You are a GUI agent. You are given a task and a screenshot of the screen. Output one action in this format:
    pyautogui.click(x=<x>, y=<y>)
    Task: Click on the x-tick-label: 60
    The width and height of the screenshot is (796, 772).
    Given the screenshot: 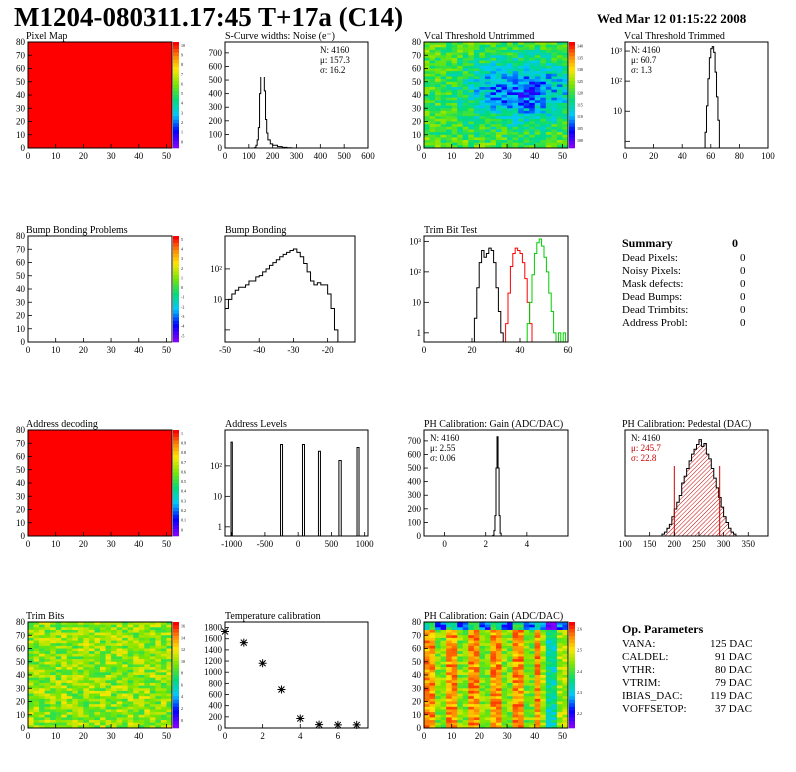 What is the action you would take?
    pyautogui.click(x=569, y=350)
    